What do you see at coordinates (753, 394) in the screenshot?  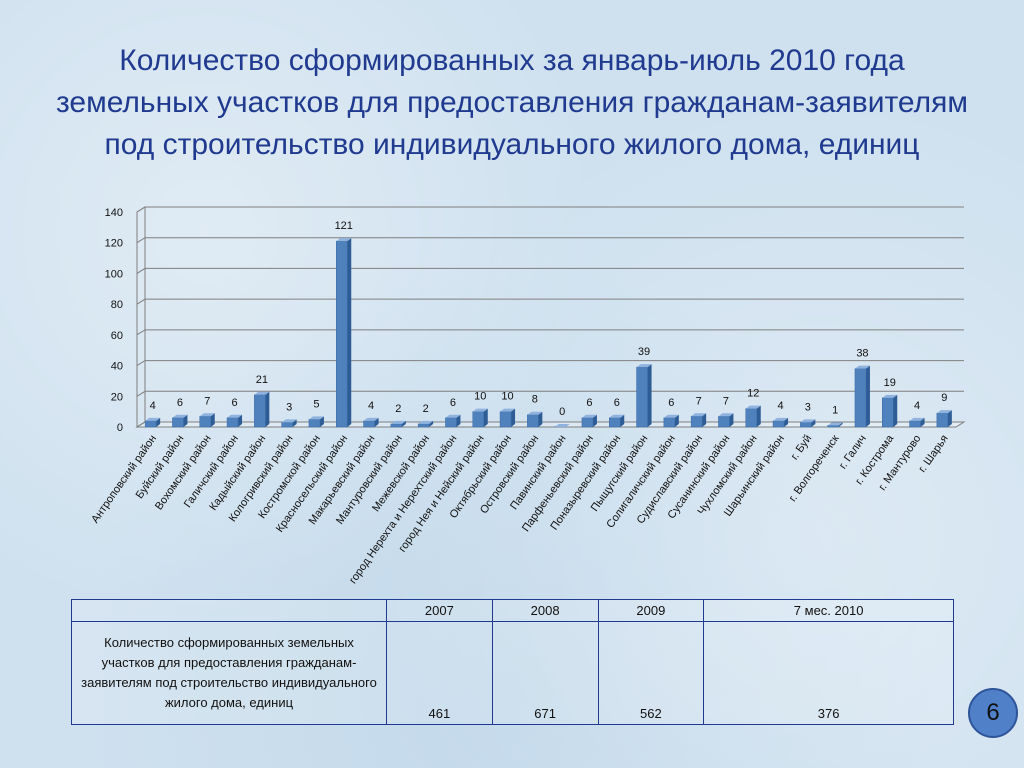 I see `data-label: 12` at bounding box center [753, 394].